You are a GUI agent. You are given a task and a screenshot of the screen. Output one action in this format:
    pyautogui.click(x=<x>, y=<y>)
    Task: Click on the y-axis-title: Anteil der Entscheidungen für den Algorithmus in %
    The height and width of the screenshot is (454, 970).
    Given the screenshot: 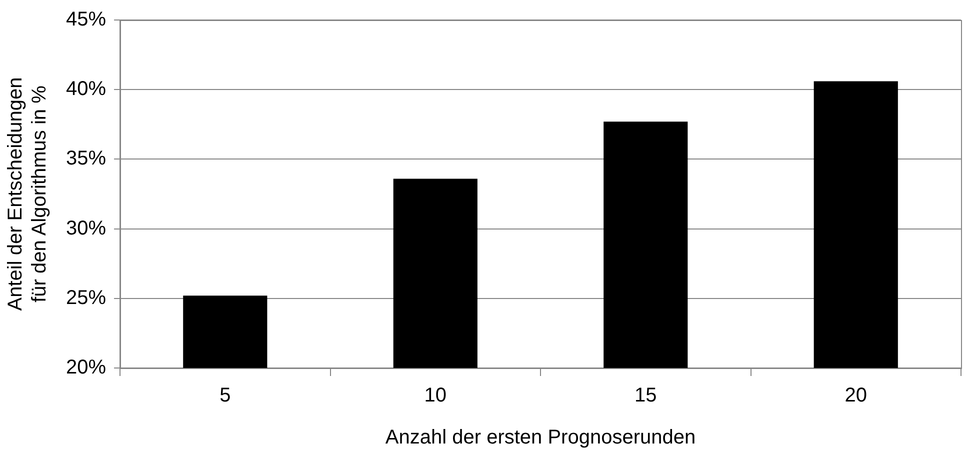 What is the action you would take?
    pyautogui.click(x=27, y=194)
    